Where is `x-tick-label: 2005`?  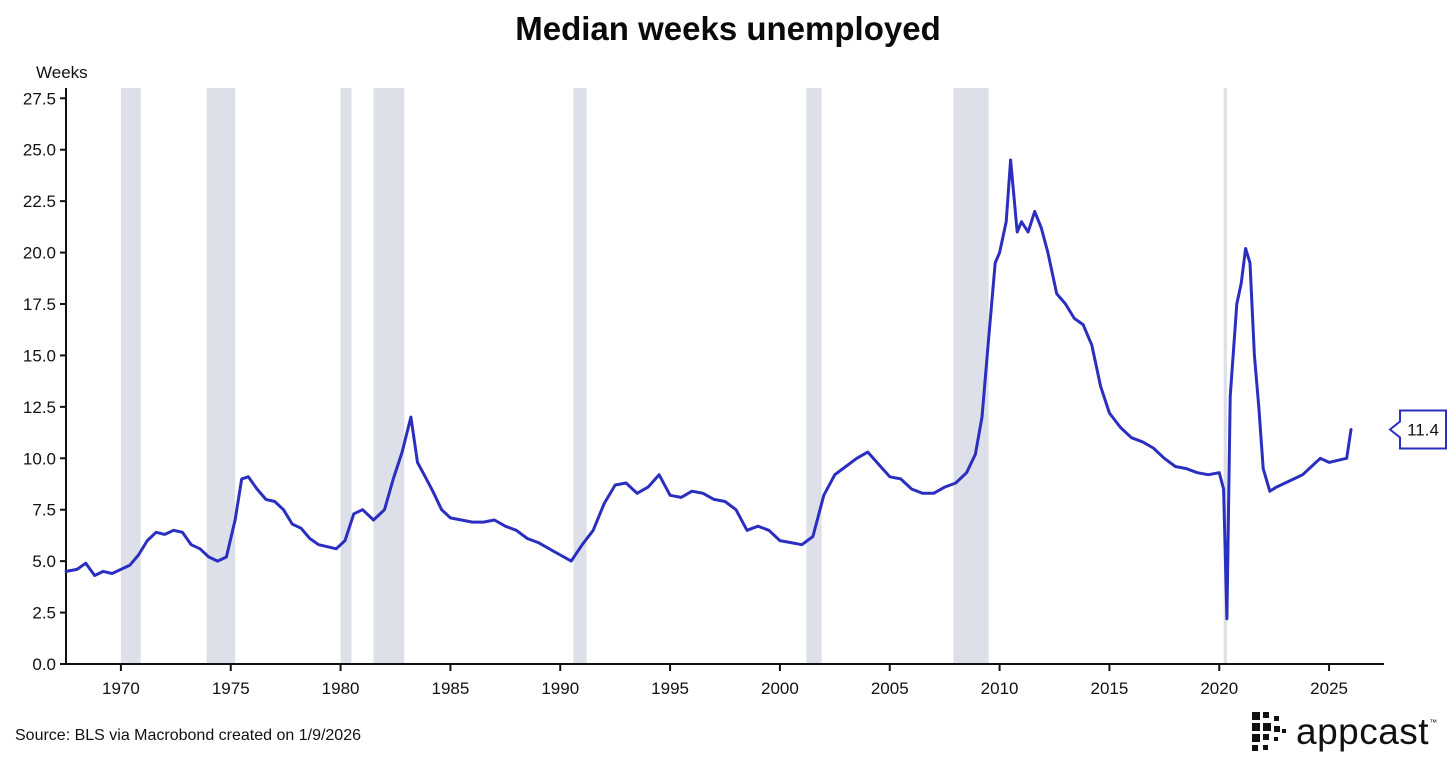 x-tick-label: 2005 is located at coordinates (890, 688).